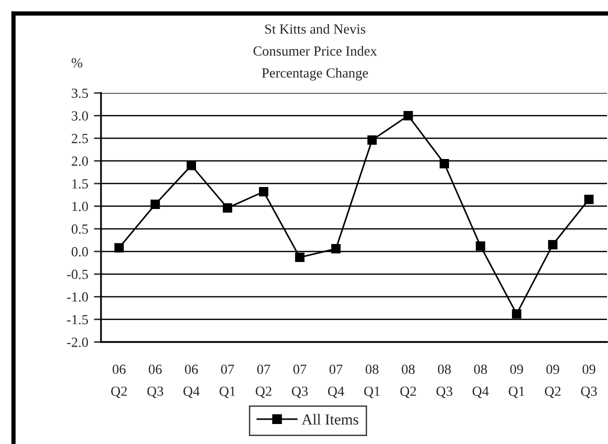  What do you see at coordinates (80, 229) in the screenshot?
I see `y-tick-label: 0.5` at bounding box center [80, 229].